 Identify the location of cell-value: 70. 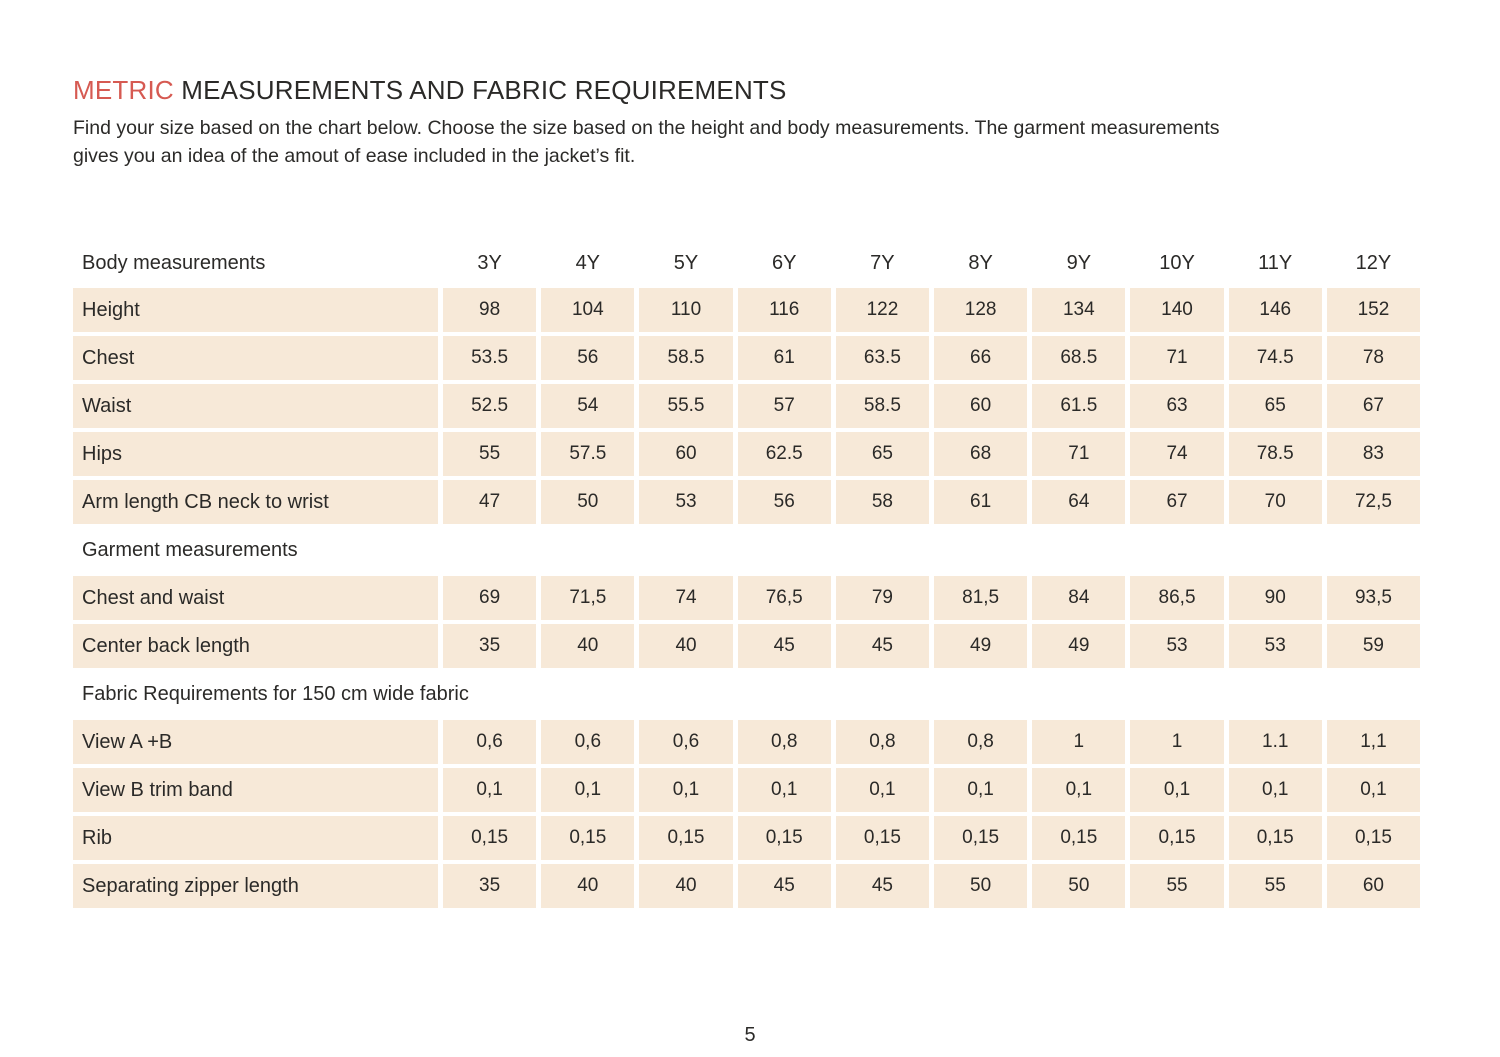
(1275, 502).